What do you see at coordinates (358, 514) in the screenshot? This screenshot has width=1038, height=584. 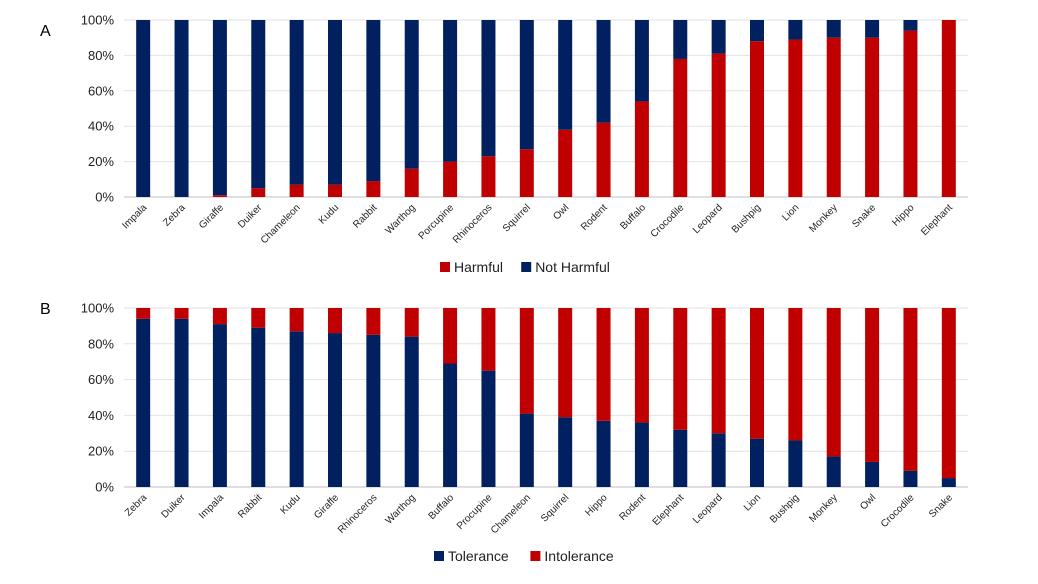 I see `panel-b-category-label: Rhinoceros` at bounding box center [358, 514].